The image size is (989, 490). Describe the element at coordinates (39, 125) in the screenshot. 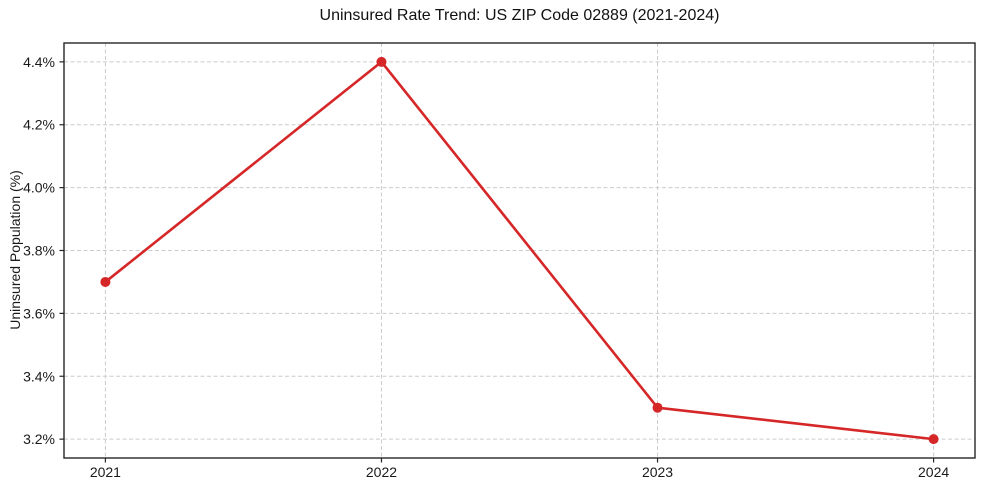

I see `y-tick-label: 4.2%` at that location.